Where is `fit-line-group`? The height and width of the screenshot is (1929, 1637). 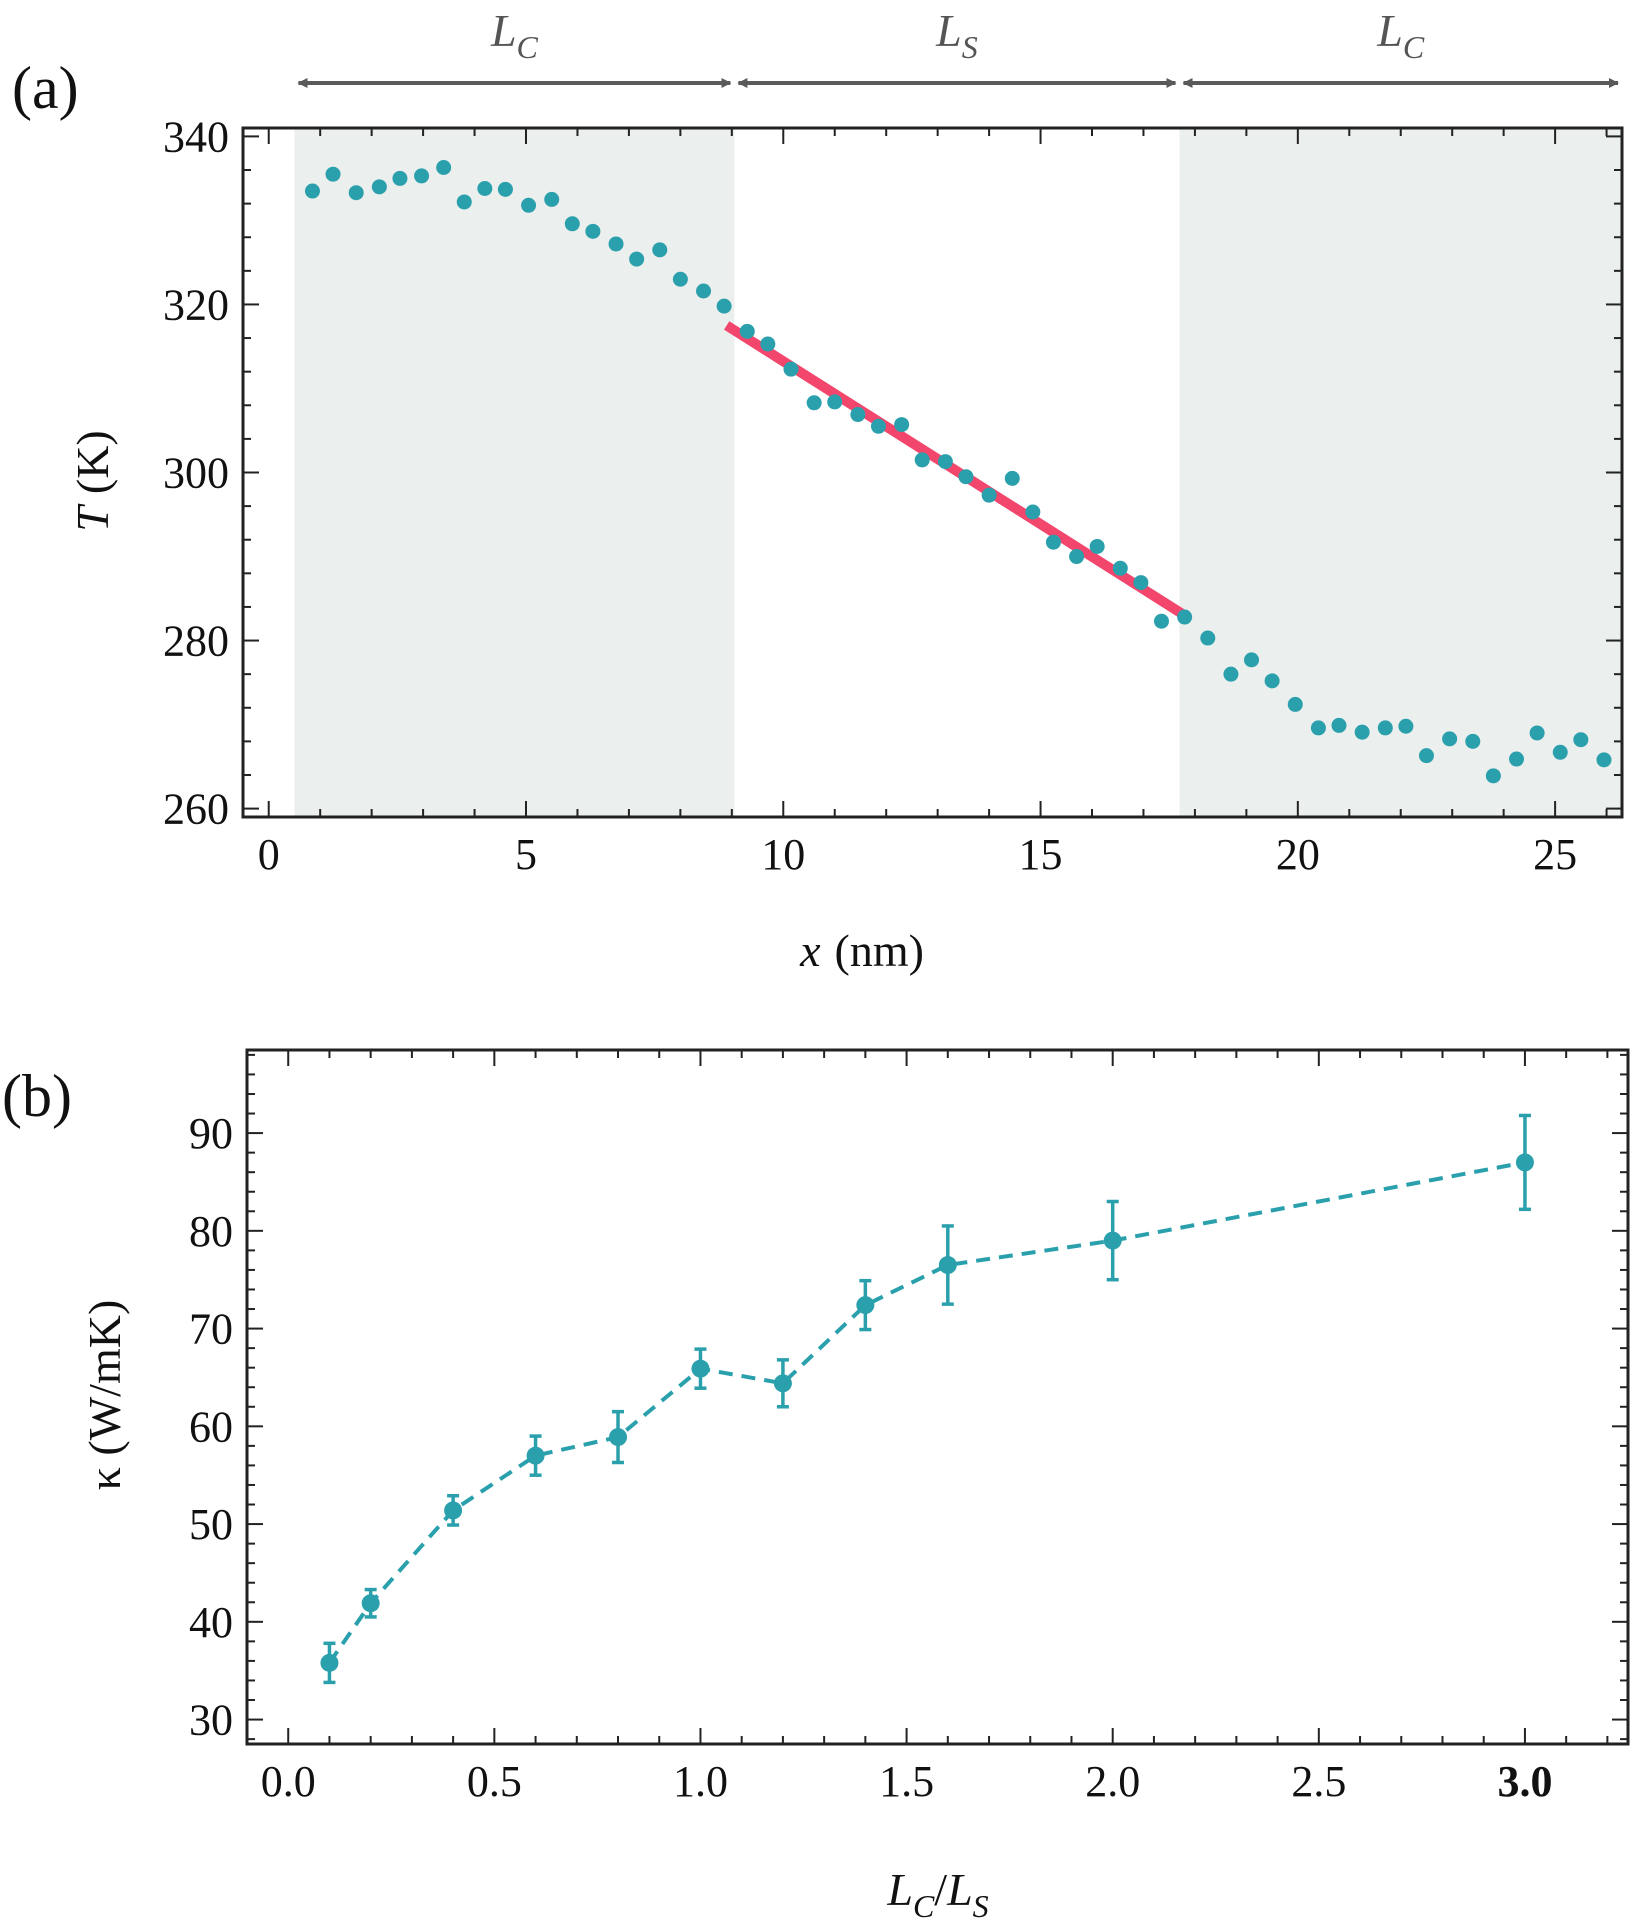 fit-line-group is located at coordinates (956, 470).